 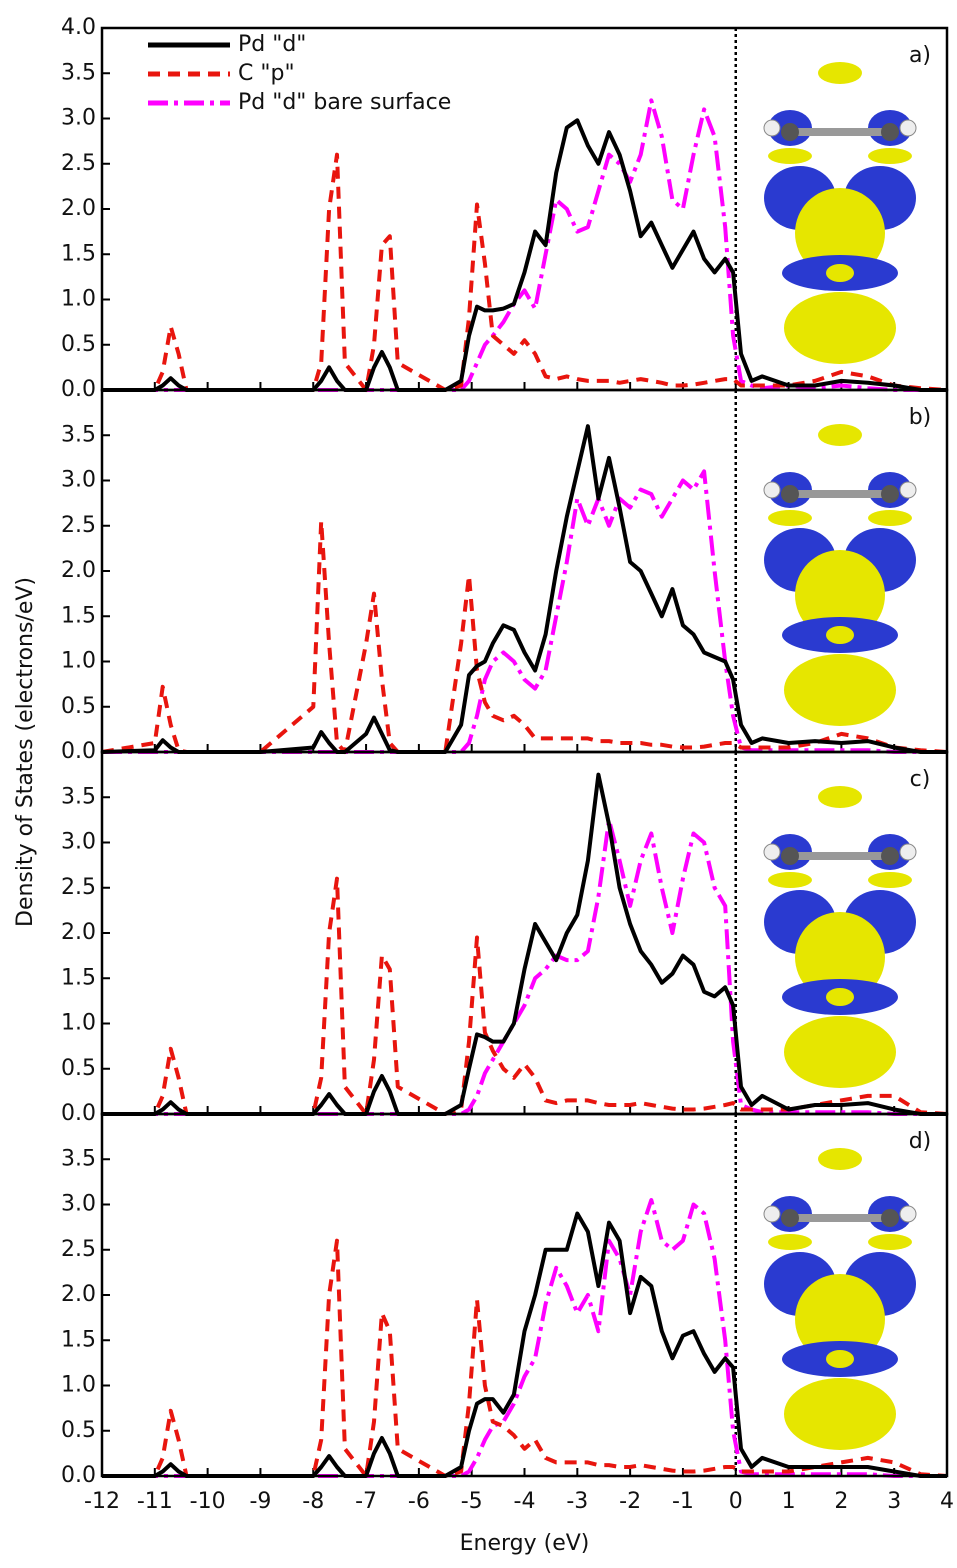 What do you see at coordinates (525, 1501) in the screenshot?
I see `x-tick-label: -4` at bounding box center [525, 1501].